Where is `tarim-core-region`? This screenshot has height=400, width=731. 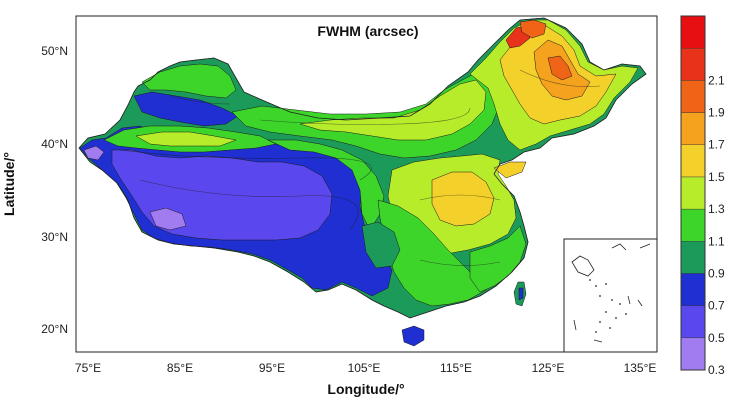 tarim-core-region is located at coordinates (186, 139).